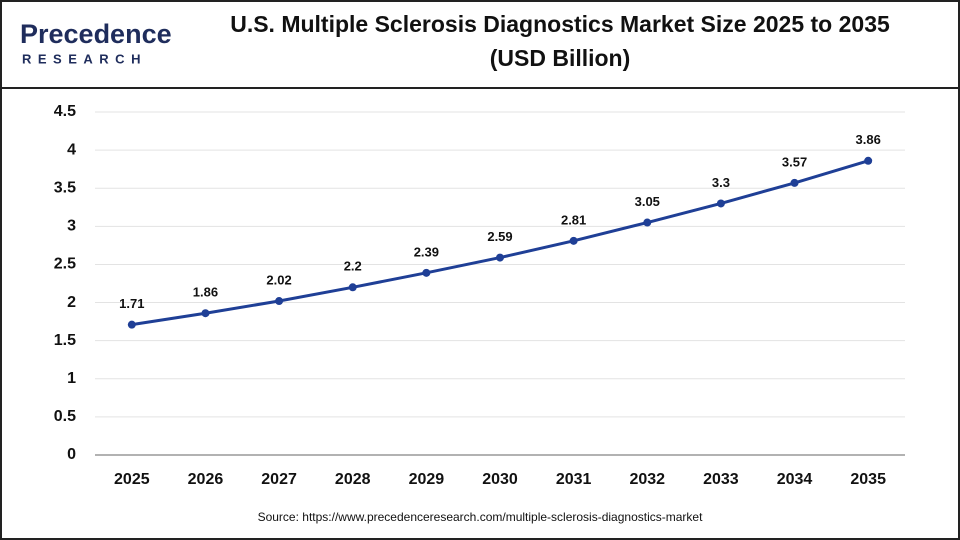  I want to click on x-tick-label: 2030, so click(500, 479).